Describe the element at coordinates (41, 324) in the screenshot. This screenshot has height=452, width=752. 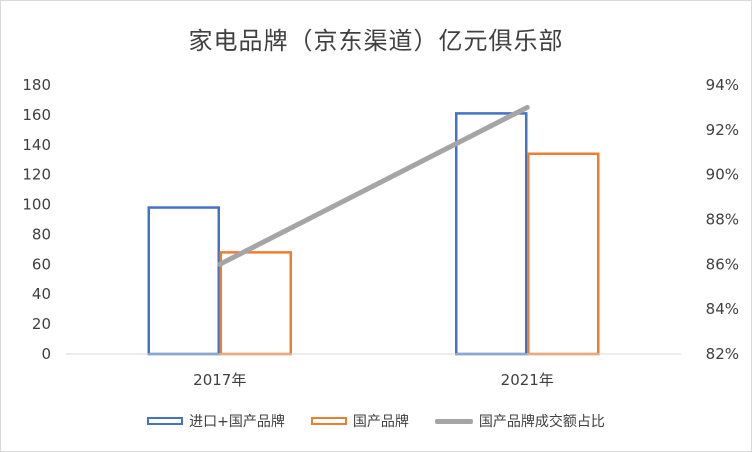
I see `left-tick-label: 20` at that location.